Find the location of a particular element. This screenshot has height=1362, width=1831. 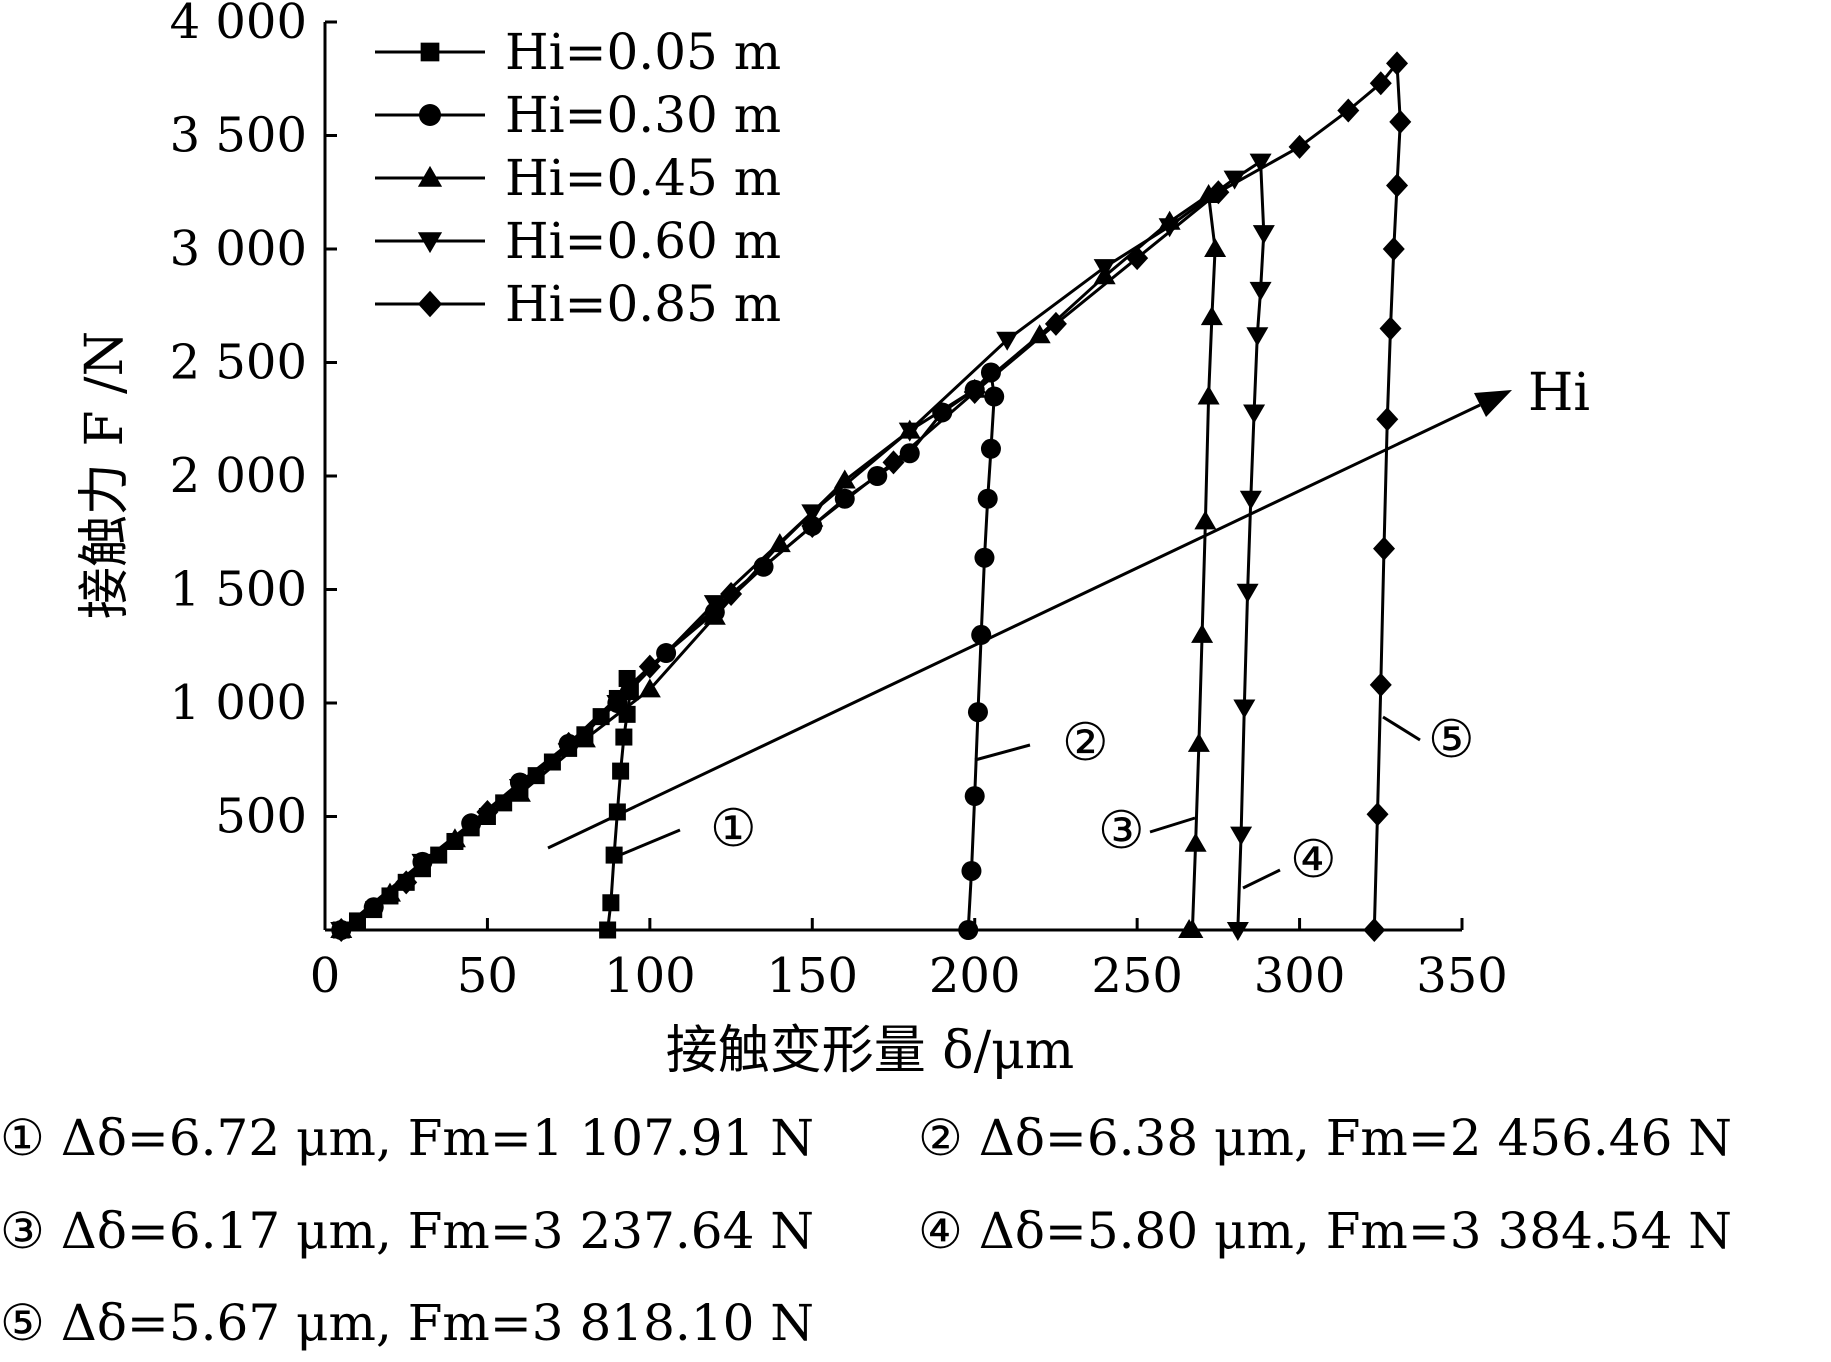

legend-label: Hi=0.30 m is located at coordinates (643, 115).